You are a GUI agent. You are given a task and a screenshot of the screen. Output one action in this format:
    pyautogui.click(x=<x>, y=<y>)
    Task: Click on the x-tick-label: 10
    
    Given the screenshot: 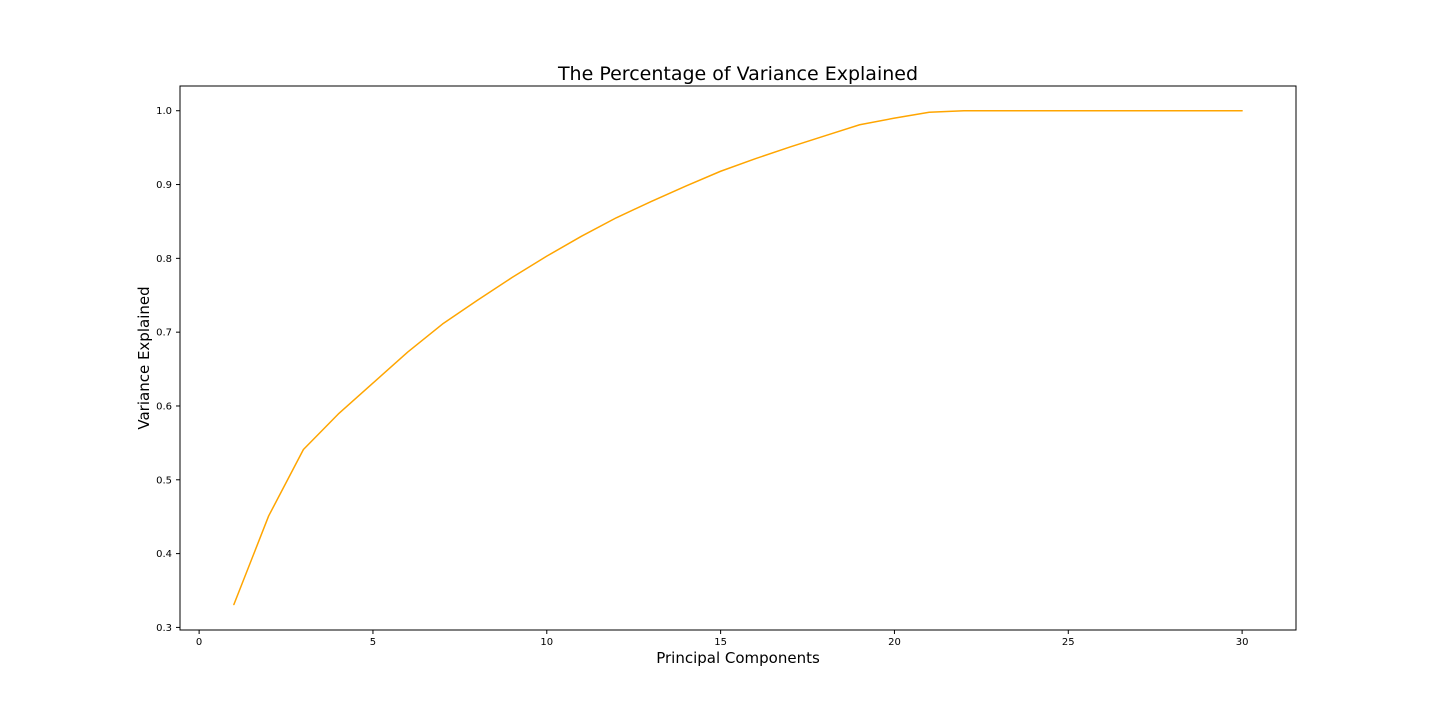 What is the action you would take?
    pyautogui.click(x=546, y=642)
    